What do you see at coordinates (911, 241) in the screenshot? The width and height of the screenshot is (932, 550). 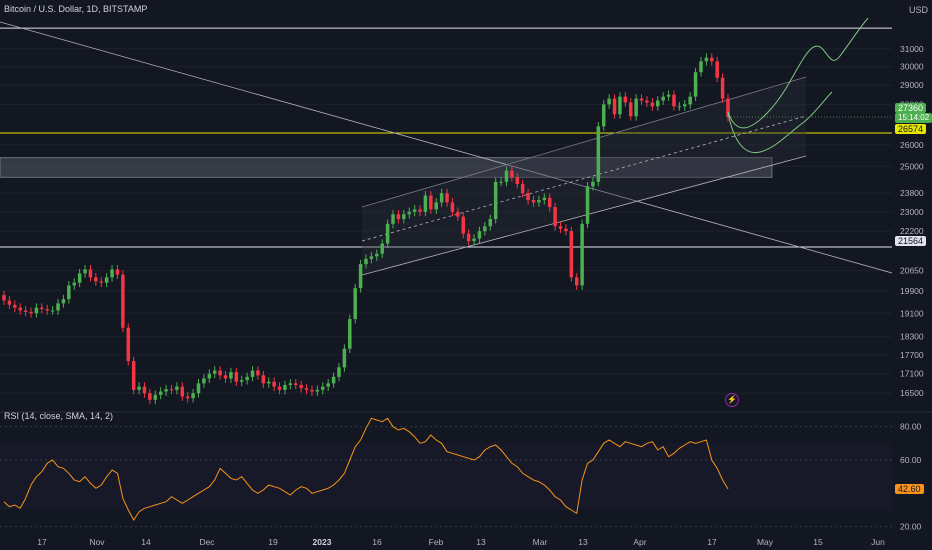 I see `white-level-badge: 21564` at bounding box center [911, 241].